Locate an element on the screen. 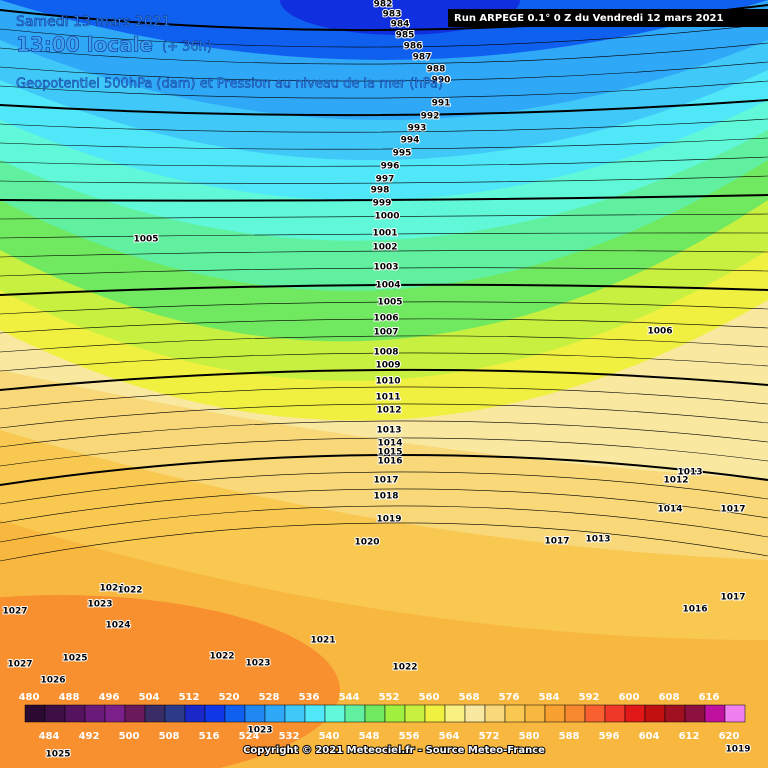 The height and width of the screenshot is (772, 768). legend-label: 556 is located at coordinates (409, 736).